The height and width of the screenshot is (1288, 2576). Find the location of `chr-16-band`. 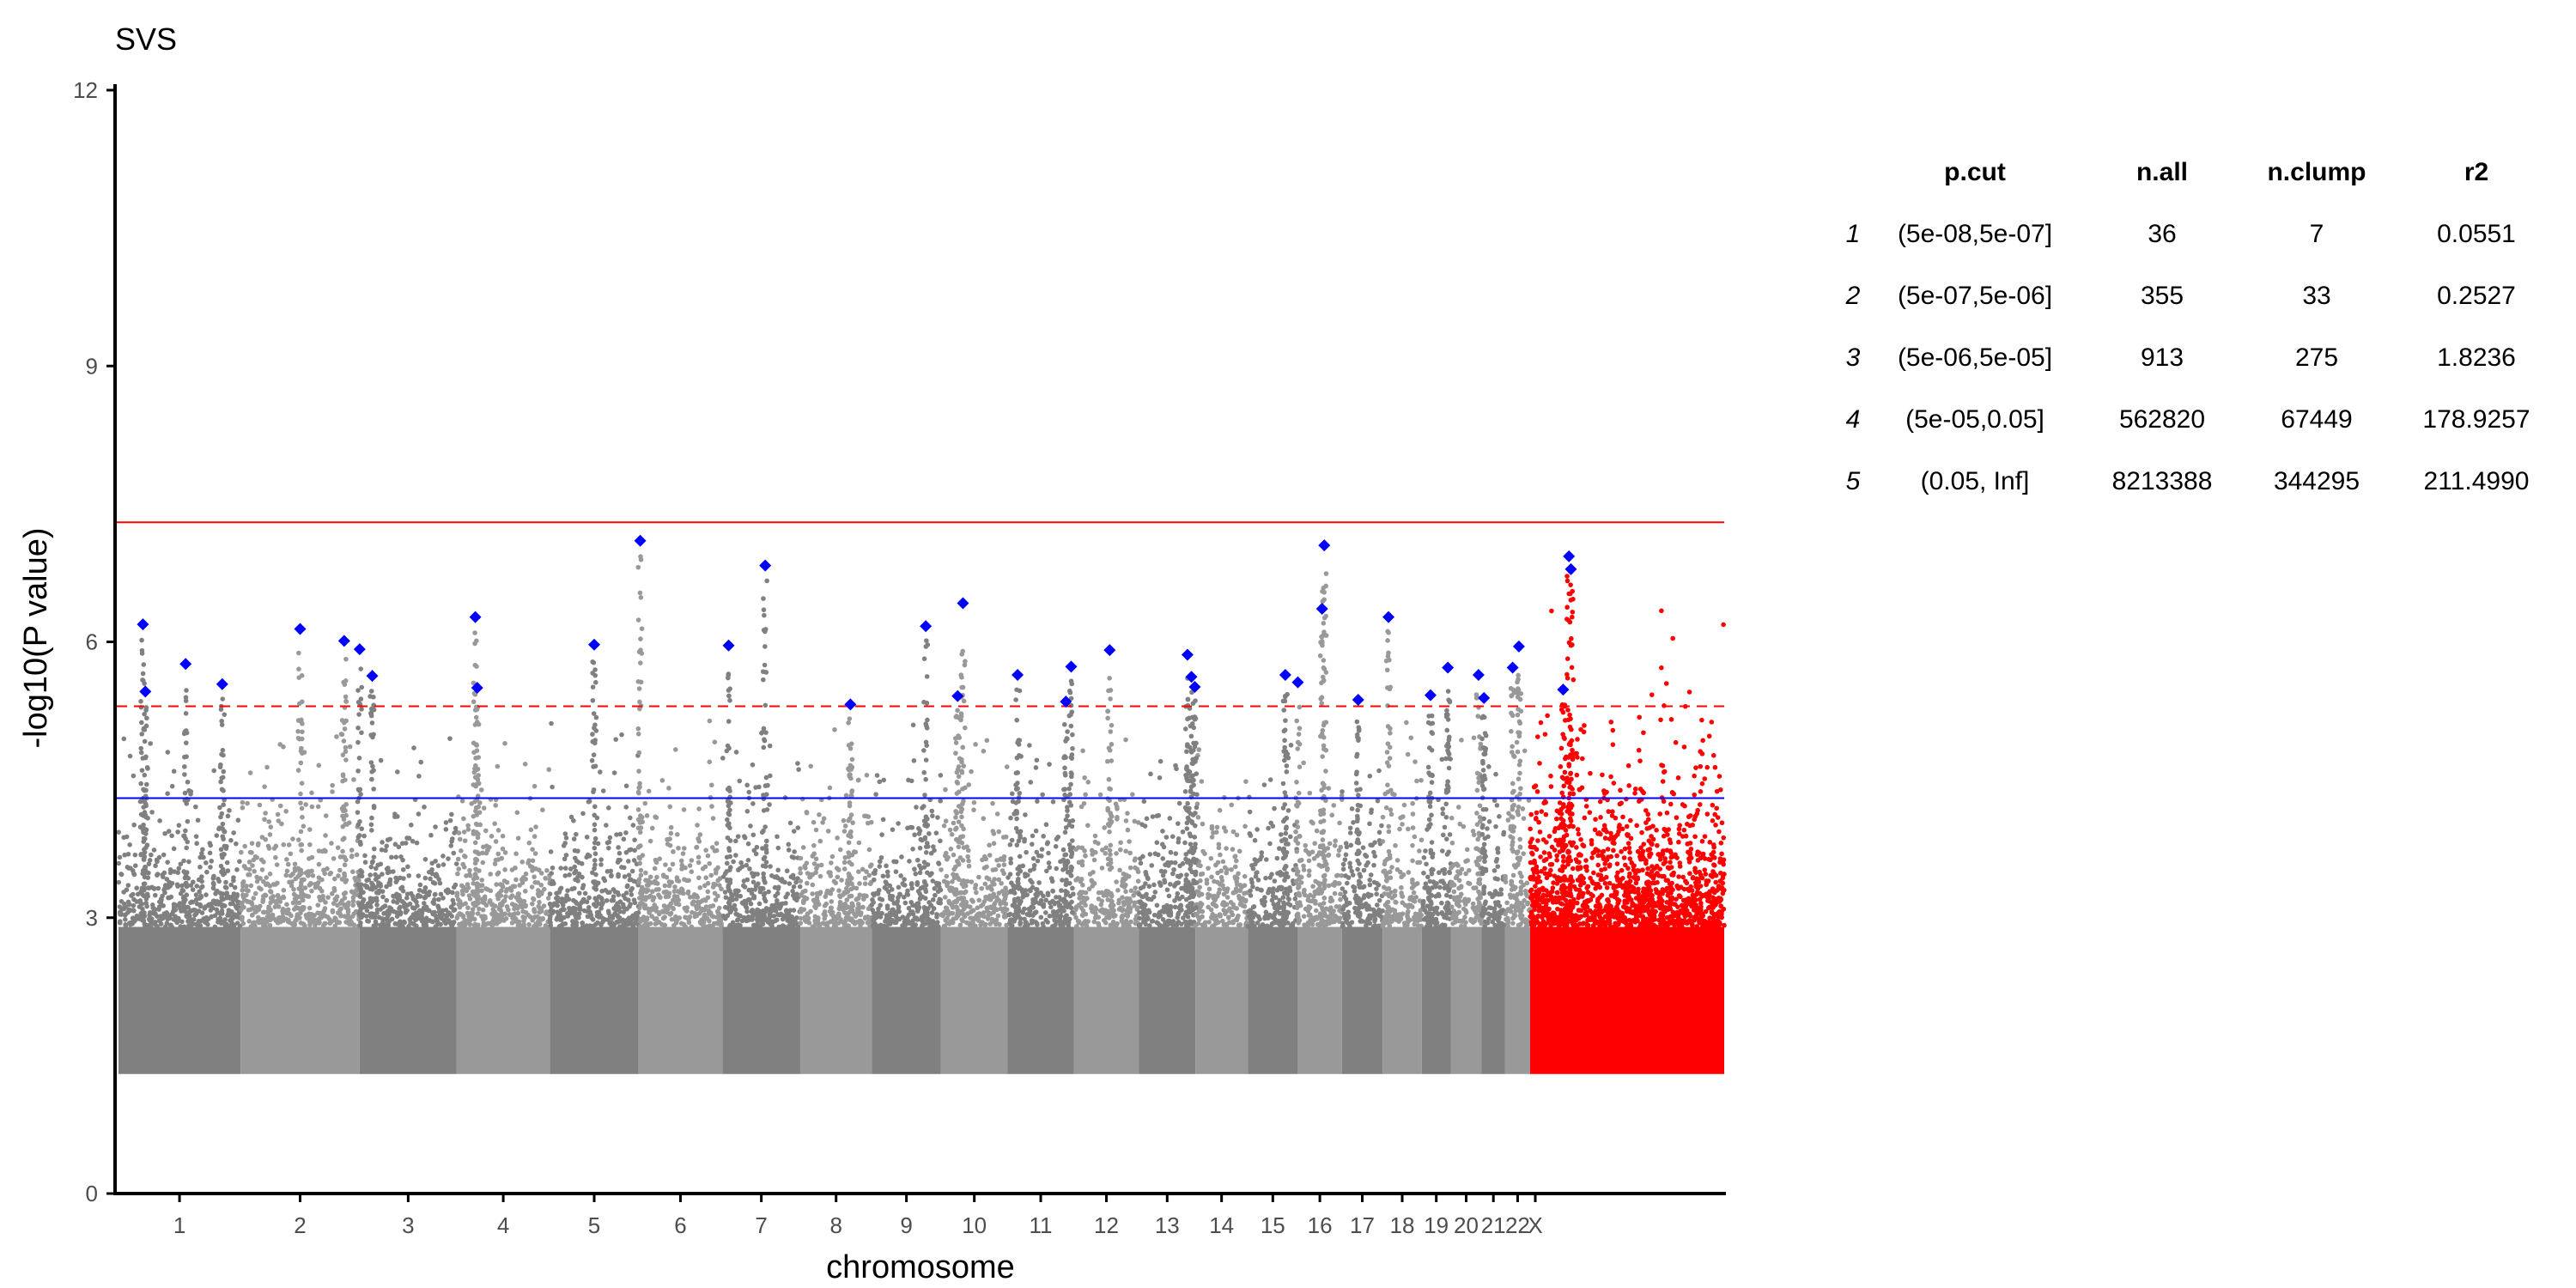

chr-16-band is located at coordinates (1319, 1001).